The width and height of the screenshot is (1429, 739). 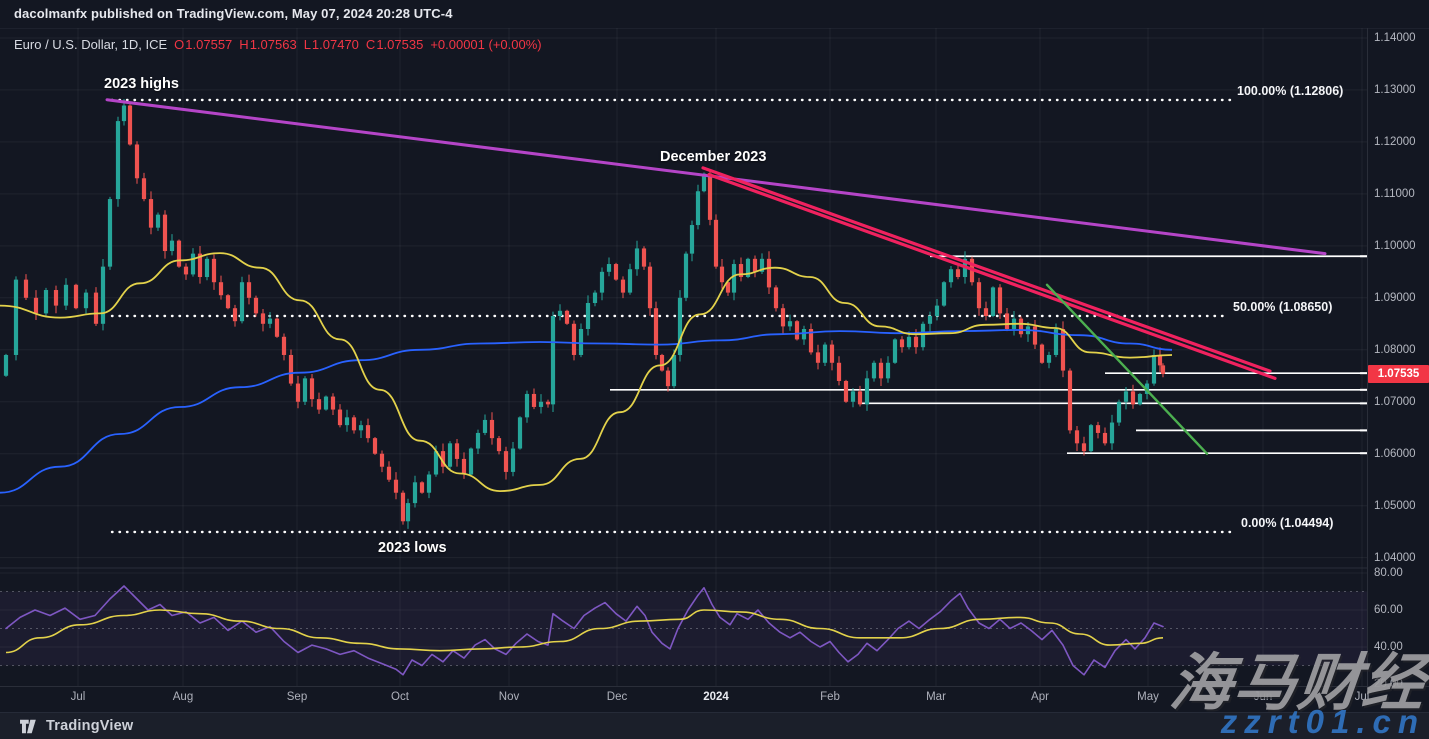 What do you see at coordinates (76, 726) in the screenshot?
I see `tradingview-logo: TradingView` at bounding box center [76, 726].